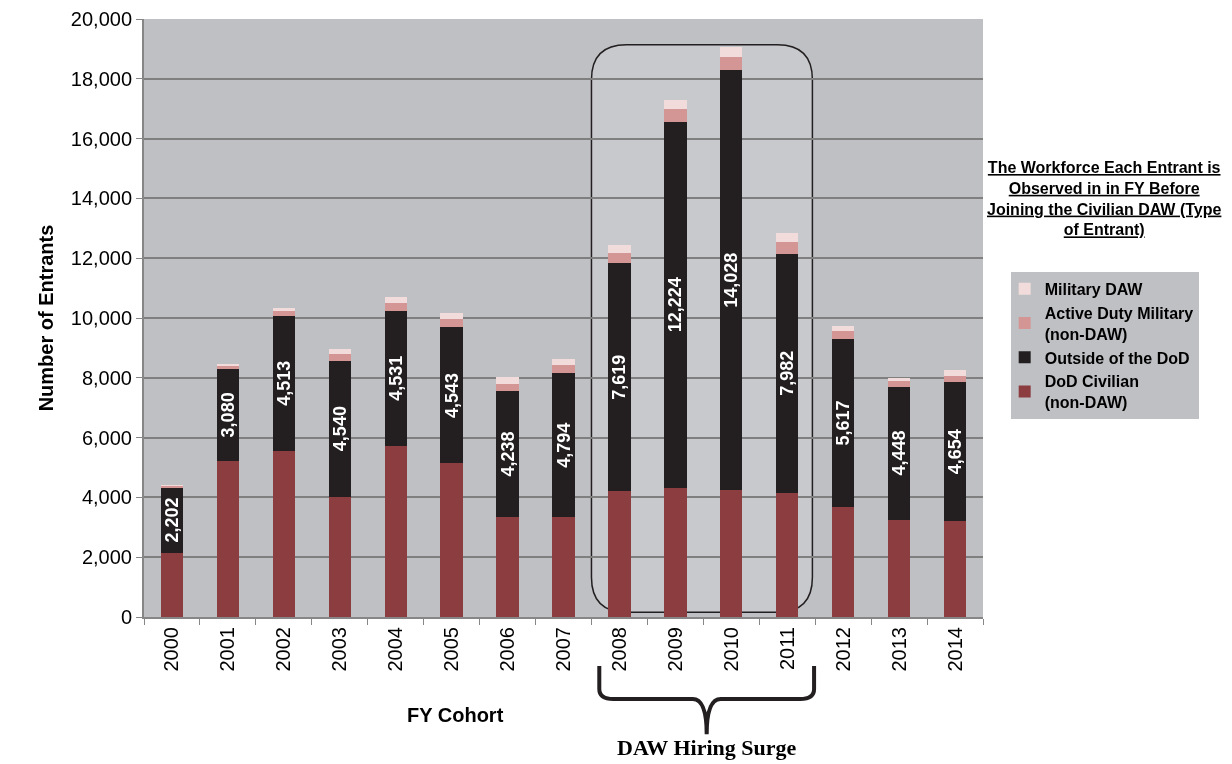  Describe the element at coordinates (898, 649) in the screenshot. I see `x-tick-label: 2013` at that location.